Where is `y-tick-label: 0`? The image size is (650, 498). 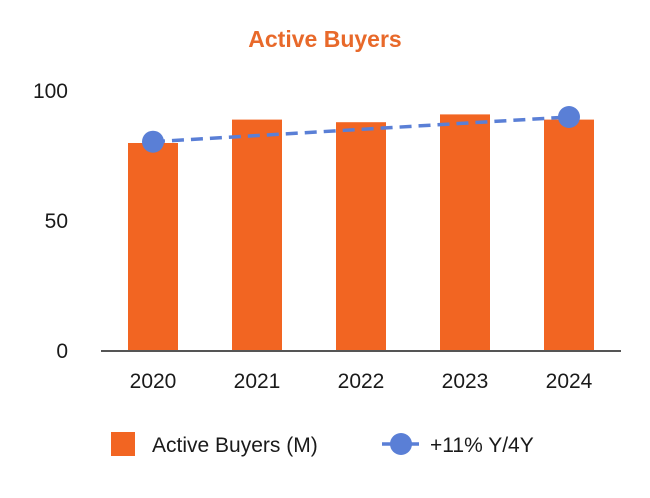
y-tick-label: 0 is located at coordinates (62, 351).